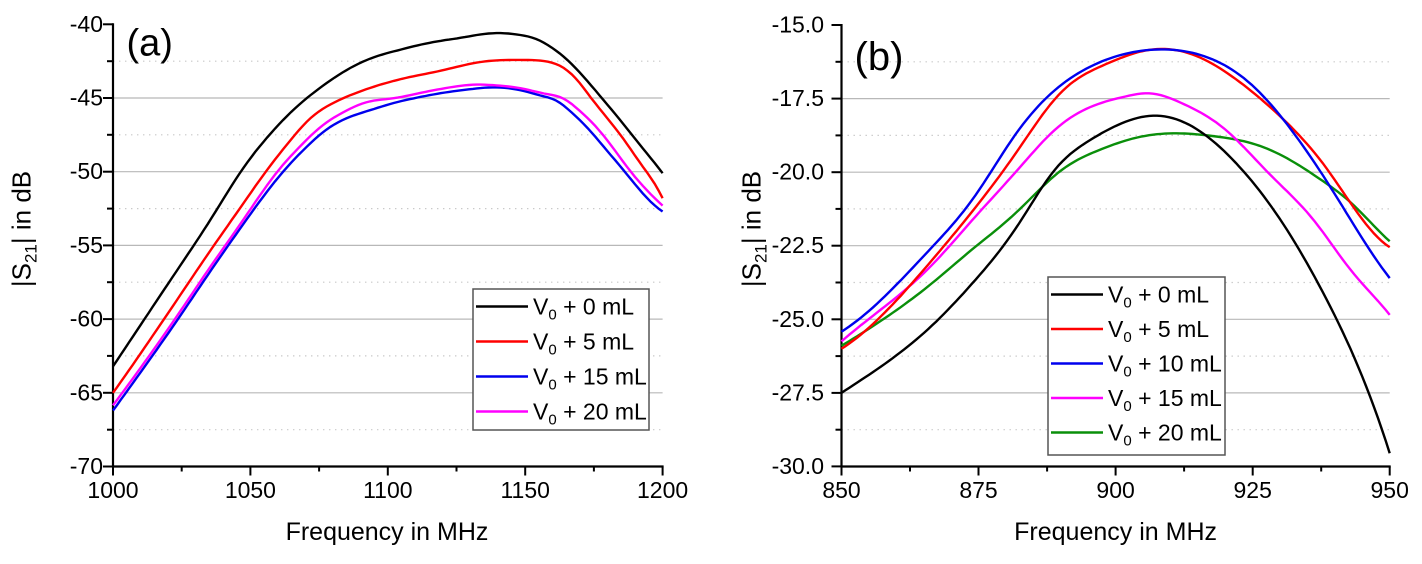 Image resolution: width=1422 pixels, height=564 pixels. Describe the element at coordinates (1253, 490) in the screenshot. I see `svg-text: 925` at that location.